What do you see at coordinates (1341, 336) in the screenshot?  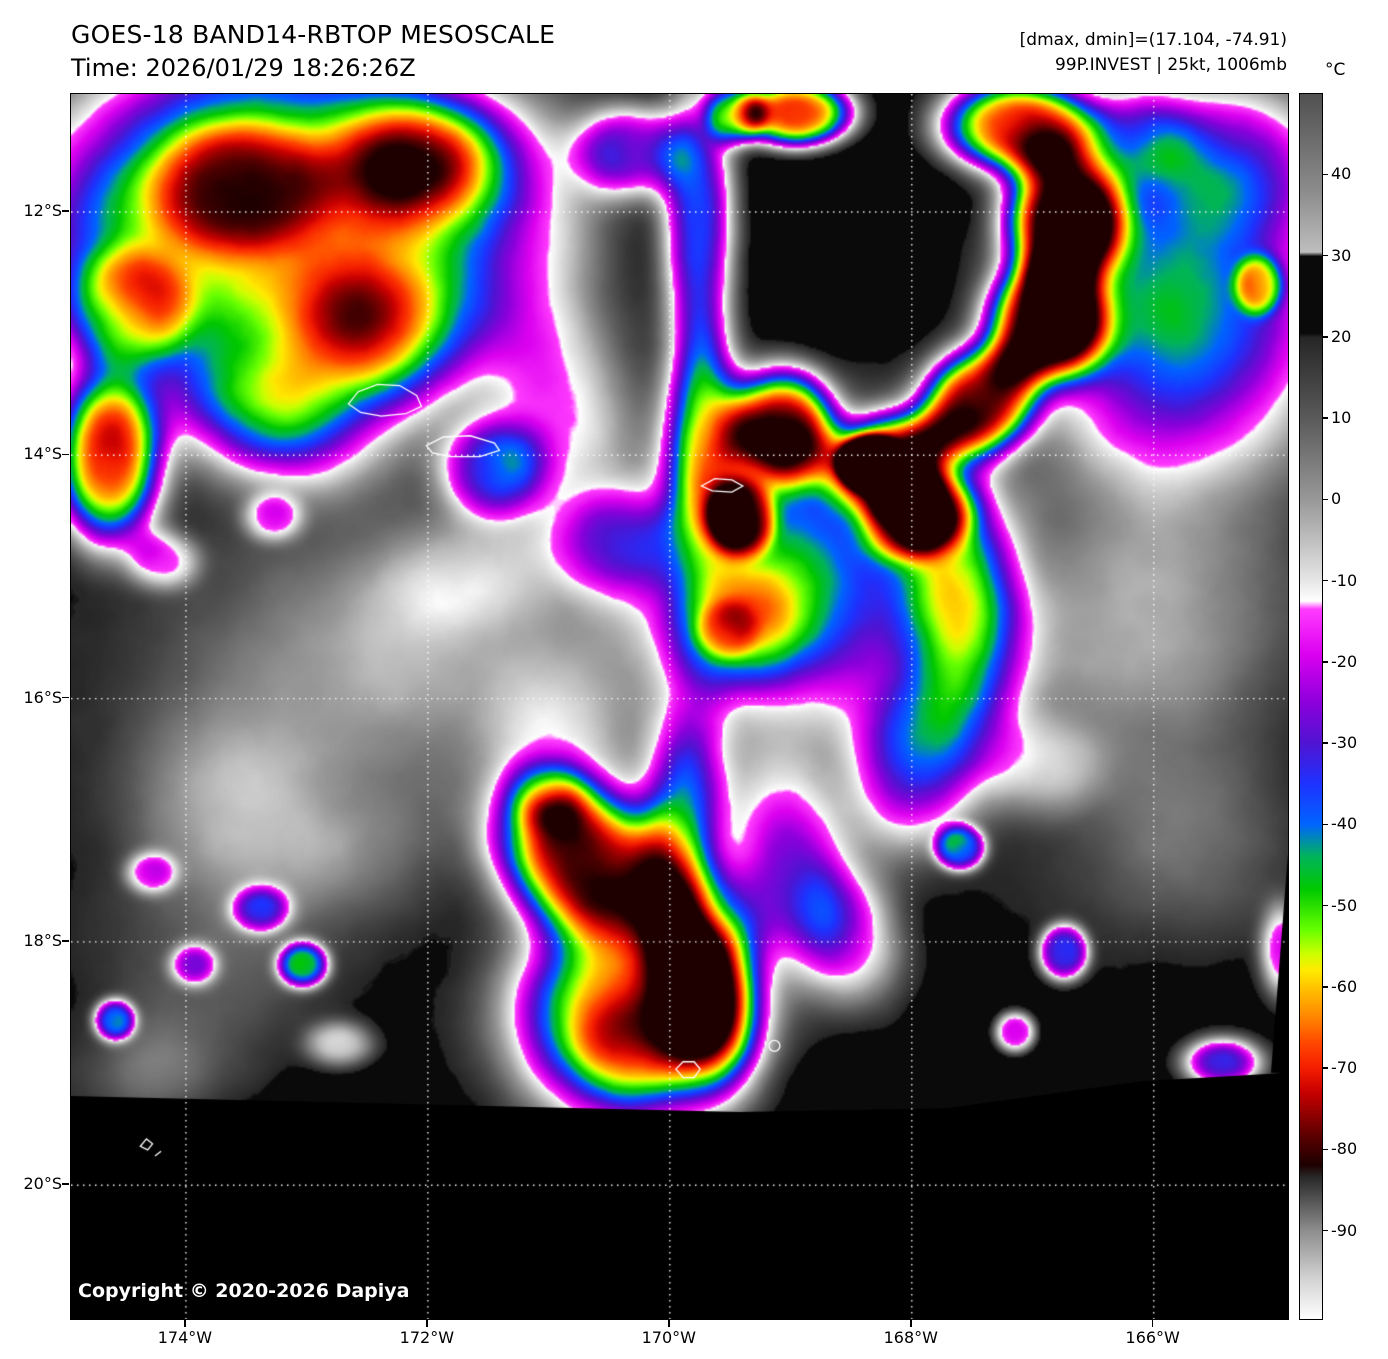 I see `colorbar-tick-label: 20` at bounding box center [1341, 336].